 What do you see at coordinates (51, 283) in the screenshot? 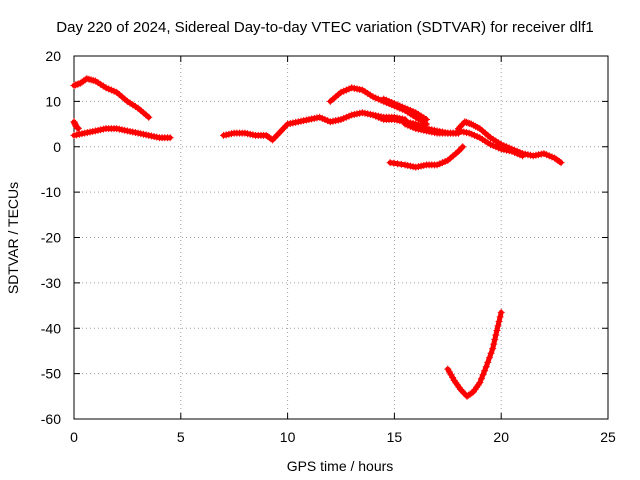
I see `y-tick-label: -30` at bounding box center [51, 283].